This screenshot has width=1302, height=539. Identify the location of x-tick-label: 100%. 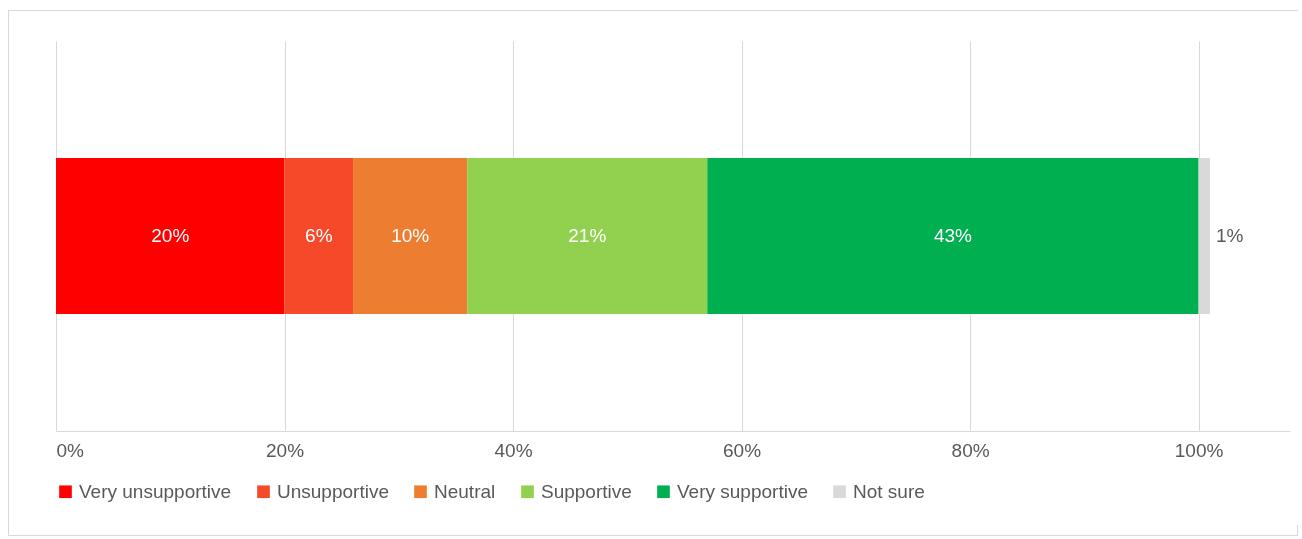
(1199, 450).